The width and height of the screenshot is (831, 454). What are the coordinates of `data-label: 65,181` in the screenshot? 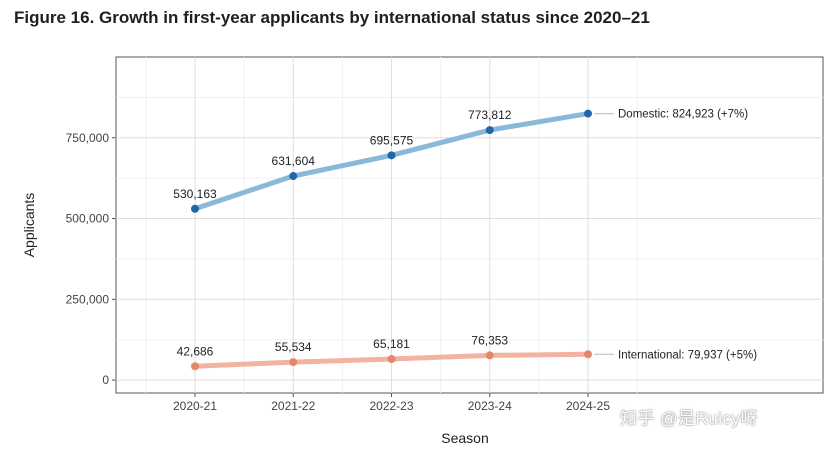 It's located at (391, 344).